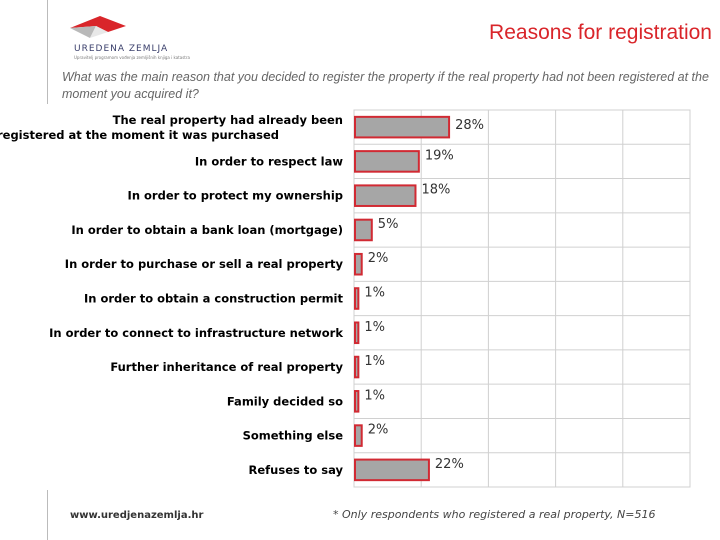  What do you see at coordinates (296, 470) in the screenshot?
I see `category-label-10: Refuses to say` at bounding box center [296, 470].